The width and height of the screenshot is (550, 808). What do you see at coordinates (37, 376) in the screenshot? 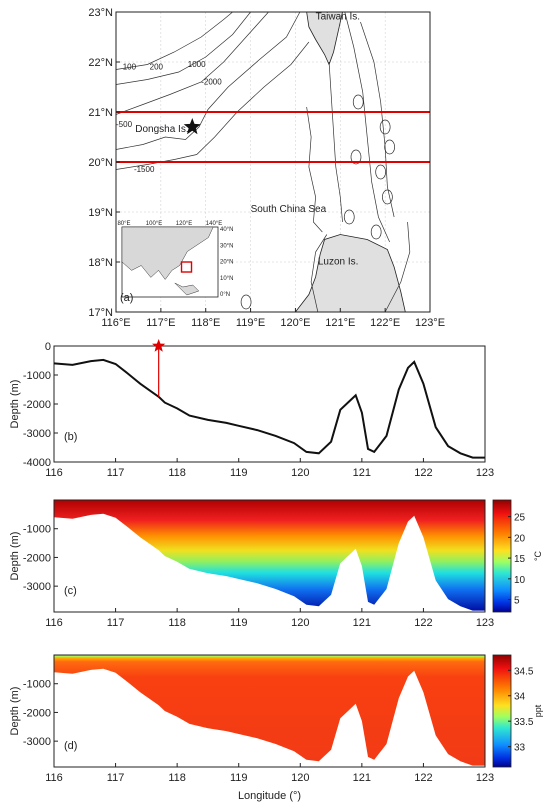
I see `b-y-tick-label: -1000` at bounding box center [37, 376].